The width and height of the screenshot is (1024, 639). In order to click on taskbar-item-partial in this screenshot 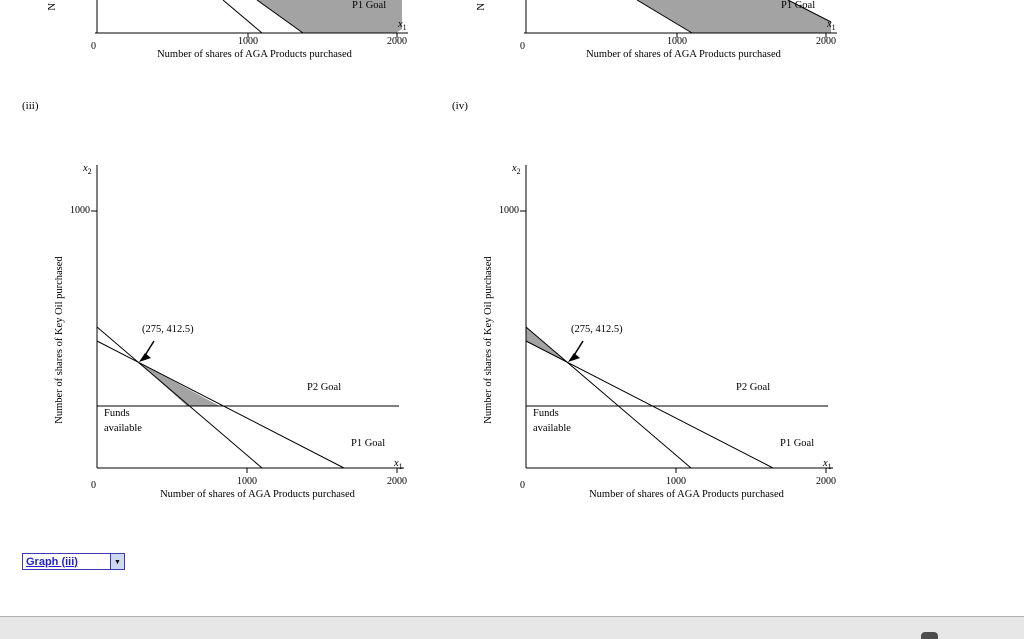, I will do `click(929, 635)`.